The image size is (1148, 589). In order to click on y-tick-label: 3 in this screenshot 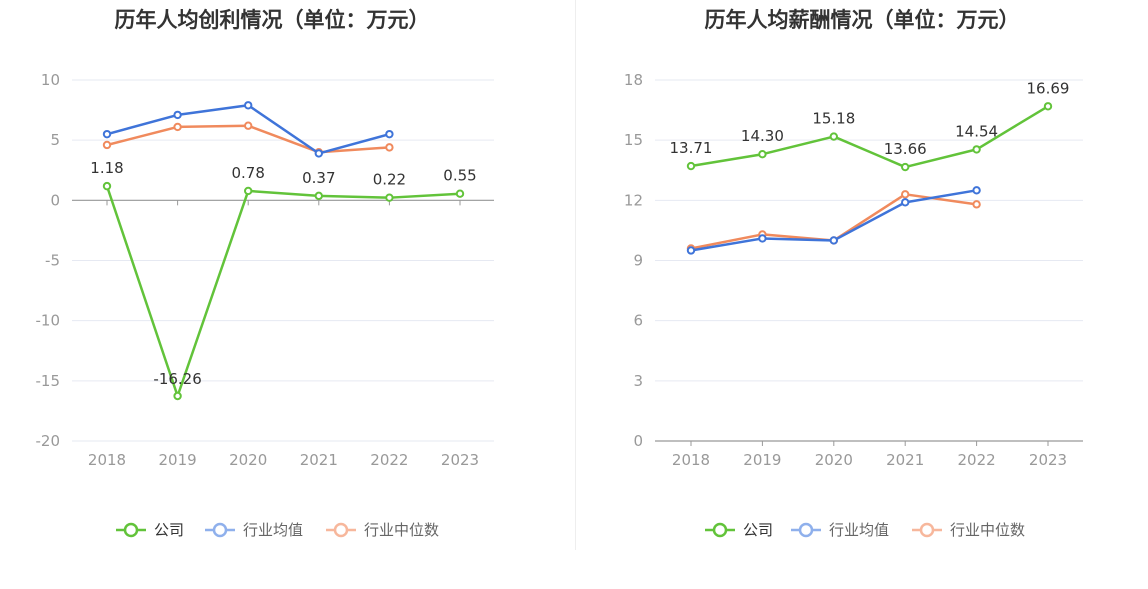, I will do `click(638, 381)`.